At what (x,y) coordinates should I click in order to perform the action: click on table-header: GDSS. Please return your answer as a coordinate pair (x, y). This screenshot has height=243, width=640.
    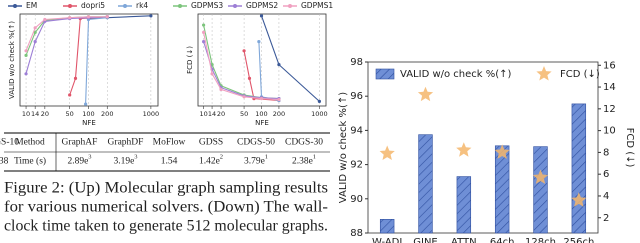
    Looking at the image, I should click on (211, 143).